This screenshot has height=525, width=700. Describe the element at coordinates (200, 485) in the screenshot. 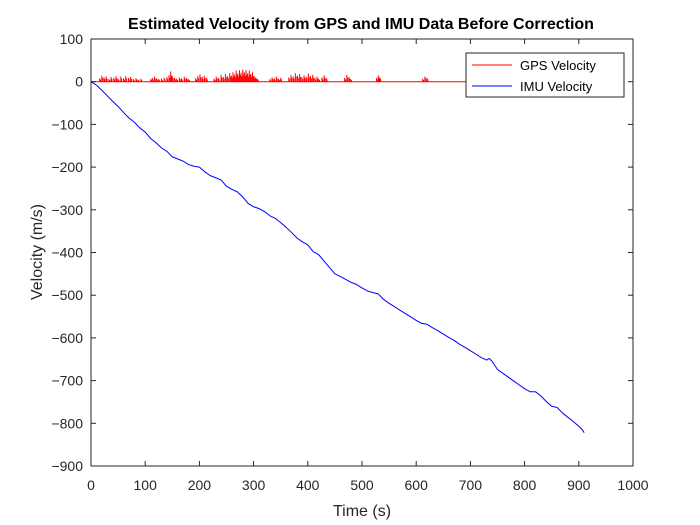

I see `x-tick-label: 200` at that location.